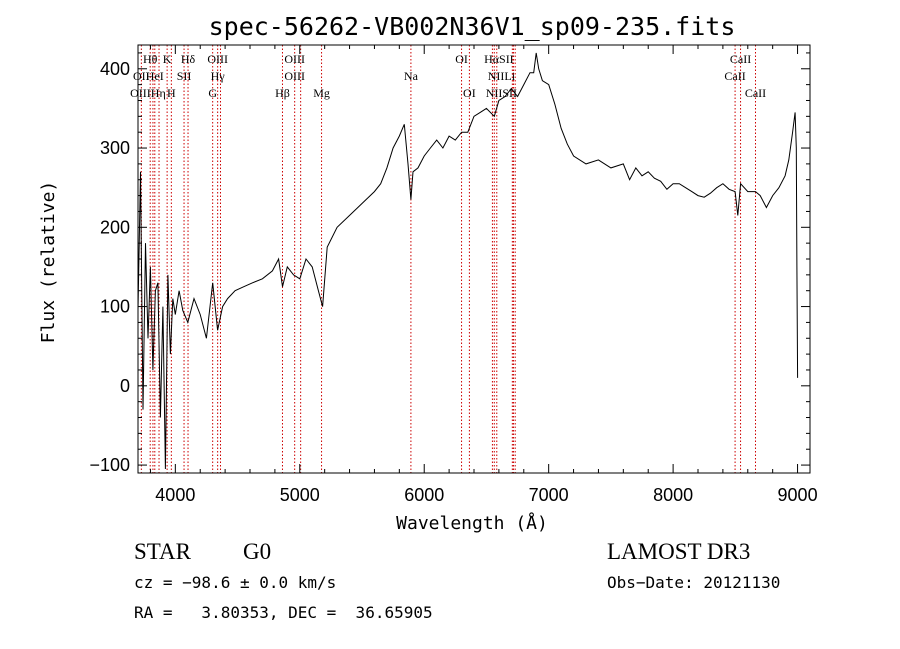  What do you see at coordinates (115, 148) in the screenshot?
I see `y-tick-label-4: 300` at bounding box center [115, 148].